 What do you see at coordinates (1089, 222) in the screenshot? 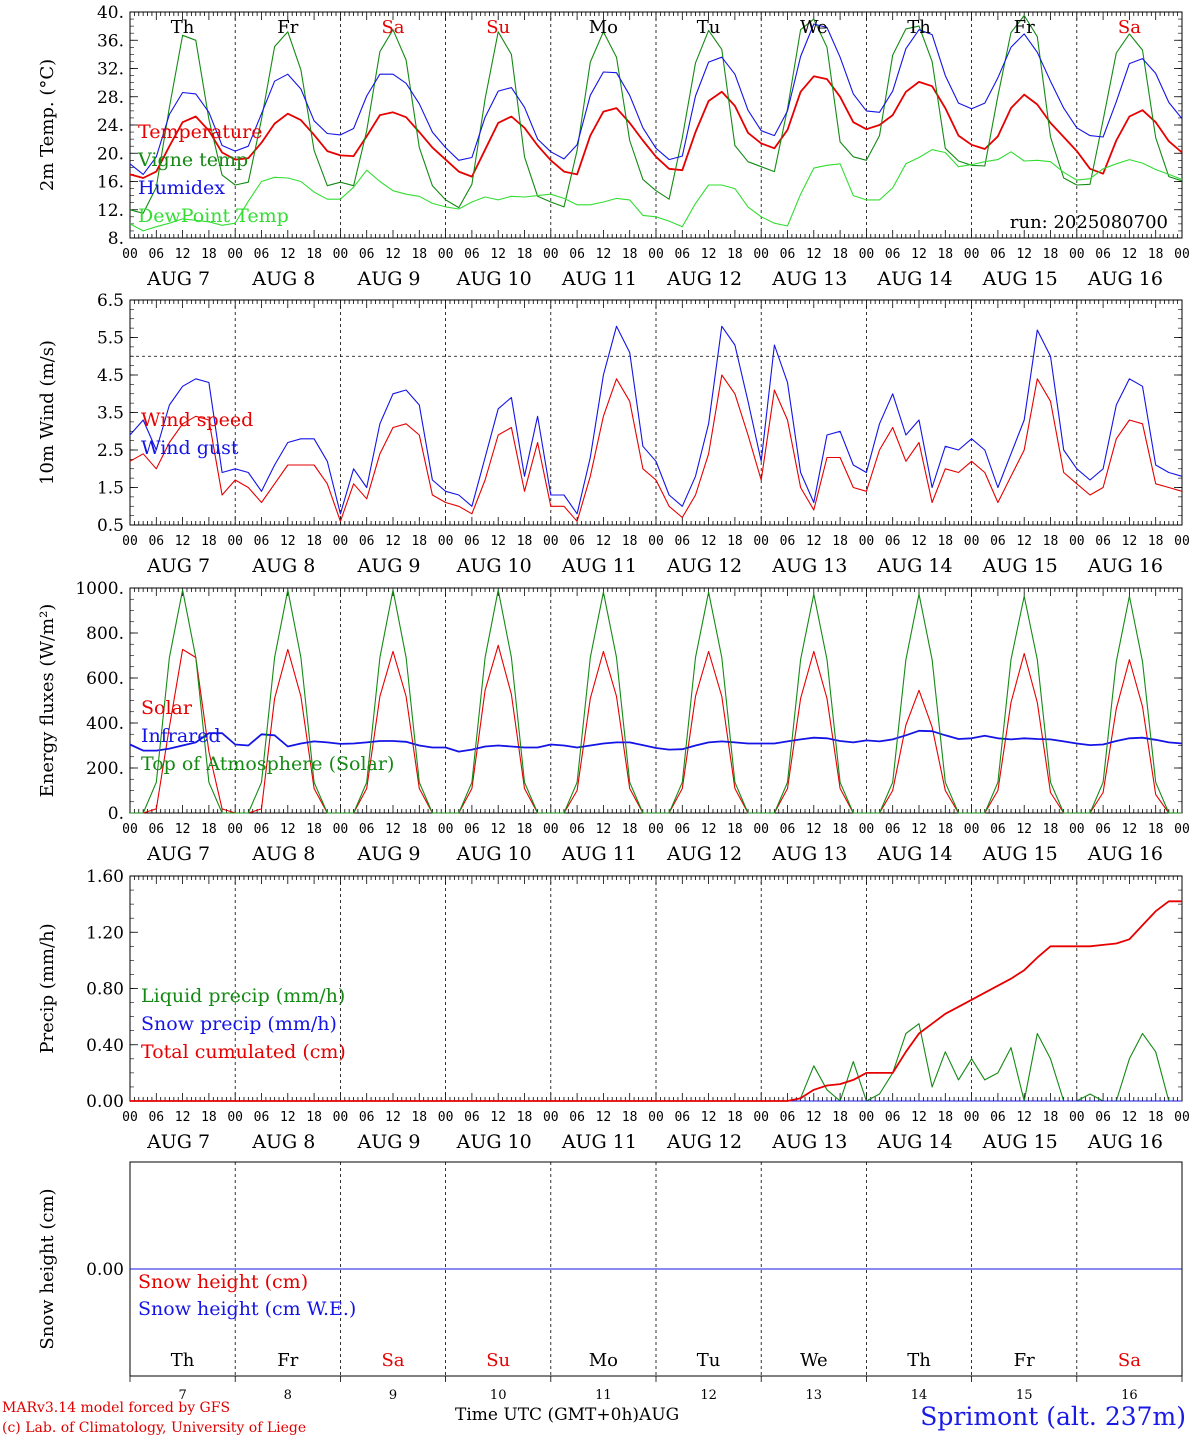
I see `run-label: run: 2025080700` at bounding box center [1089, 222].